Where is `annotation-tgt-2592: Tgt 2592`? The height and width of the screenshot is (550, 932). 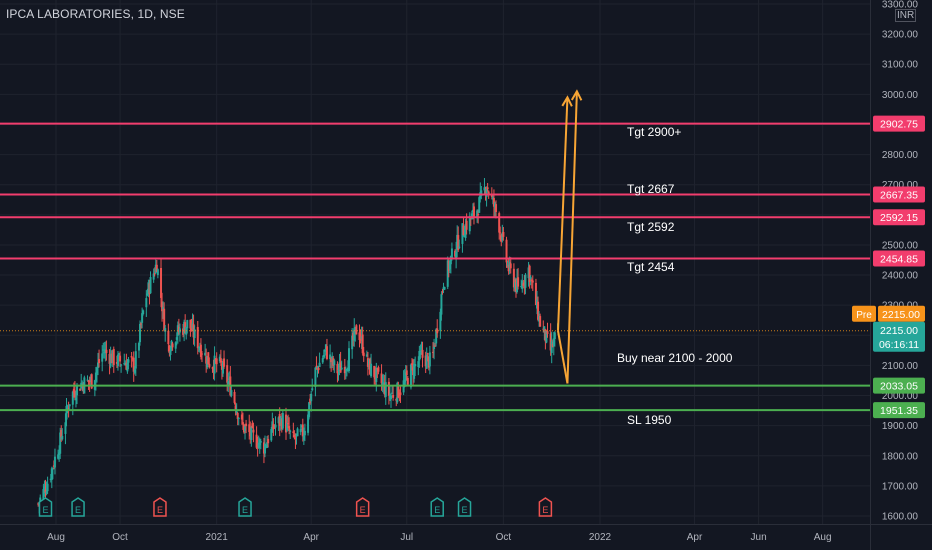 annotation-tgt-2592: Tgt 2592 is located at coordinates (651, 227).